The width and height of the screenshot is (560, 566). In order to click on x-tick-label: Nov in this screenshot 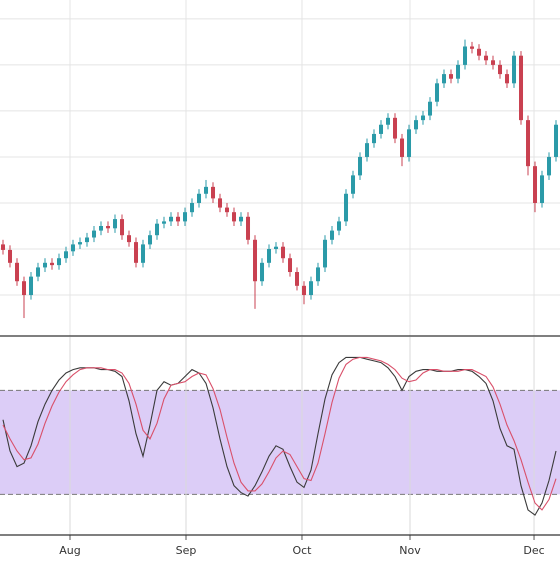, I will do `click(410, 550)`.